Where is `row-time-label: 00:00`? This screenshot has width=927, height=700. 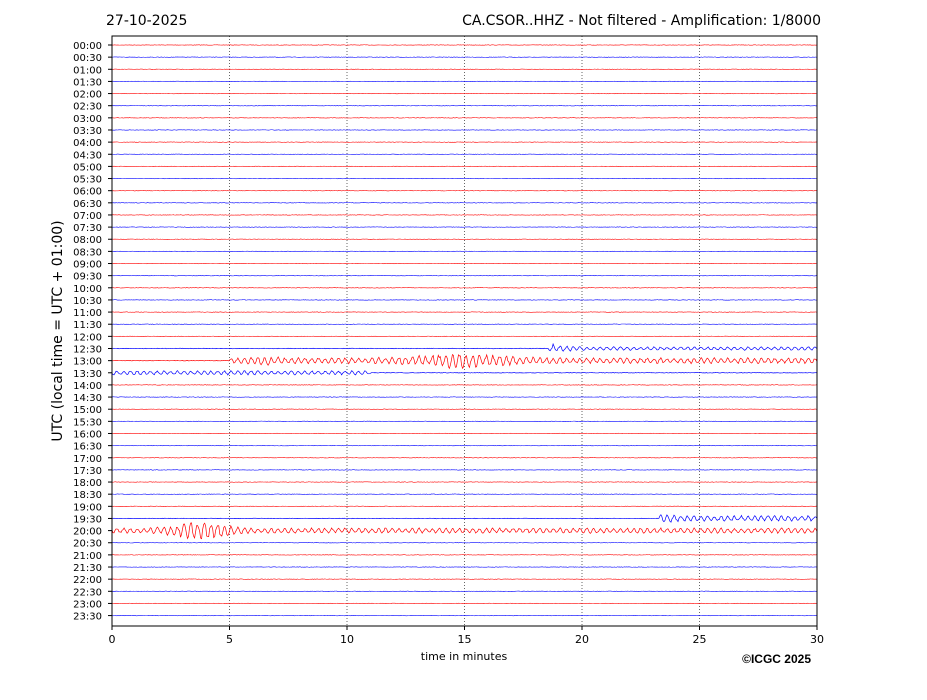 row-time-label: 00:00 is located at coordinates (87, 46).